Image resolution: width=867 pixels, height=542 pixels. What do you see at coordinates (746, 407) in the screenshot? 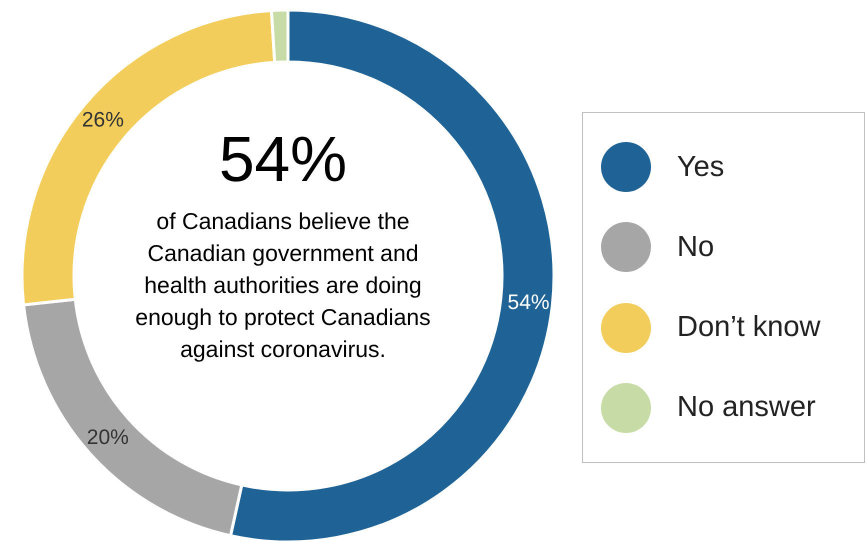
I see `legend-label: No answer` at bounding box center [746, 407].